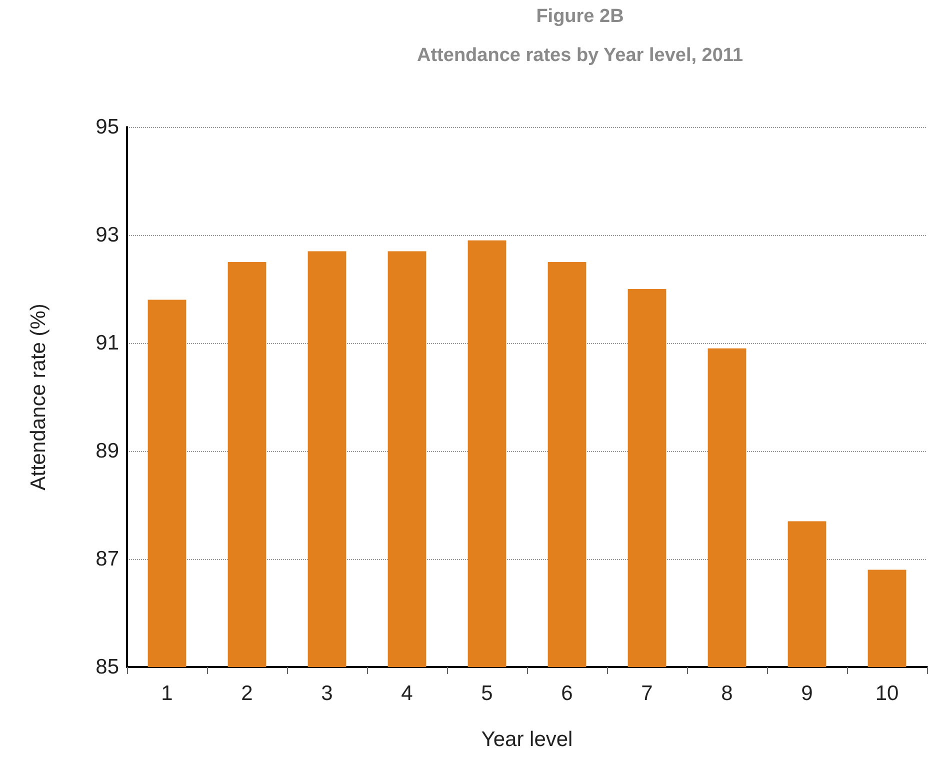 The height and width of the screenshot is (771, 929). What do you see at coordinates (38, 397) in the screenshot?
I see `y-axis-title: Attendance rate (%)` at bounding box center [38, 397].